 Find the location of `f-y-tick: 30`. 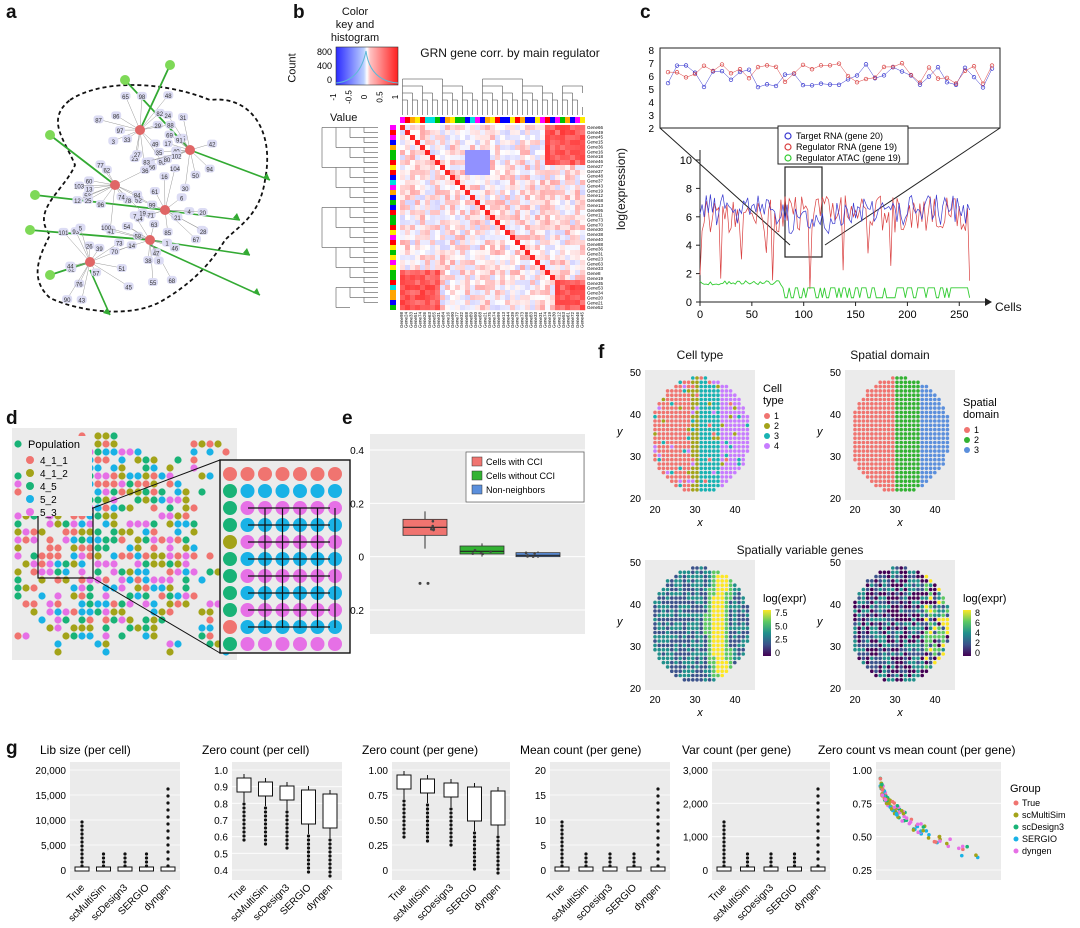

f-y-tick: 30 is located at coordinates (836, 457).